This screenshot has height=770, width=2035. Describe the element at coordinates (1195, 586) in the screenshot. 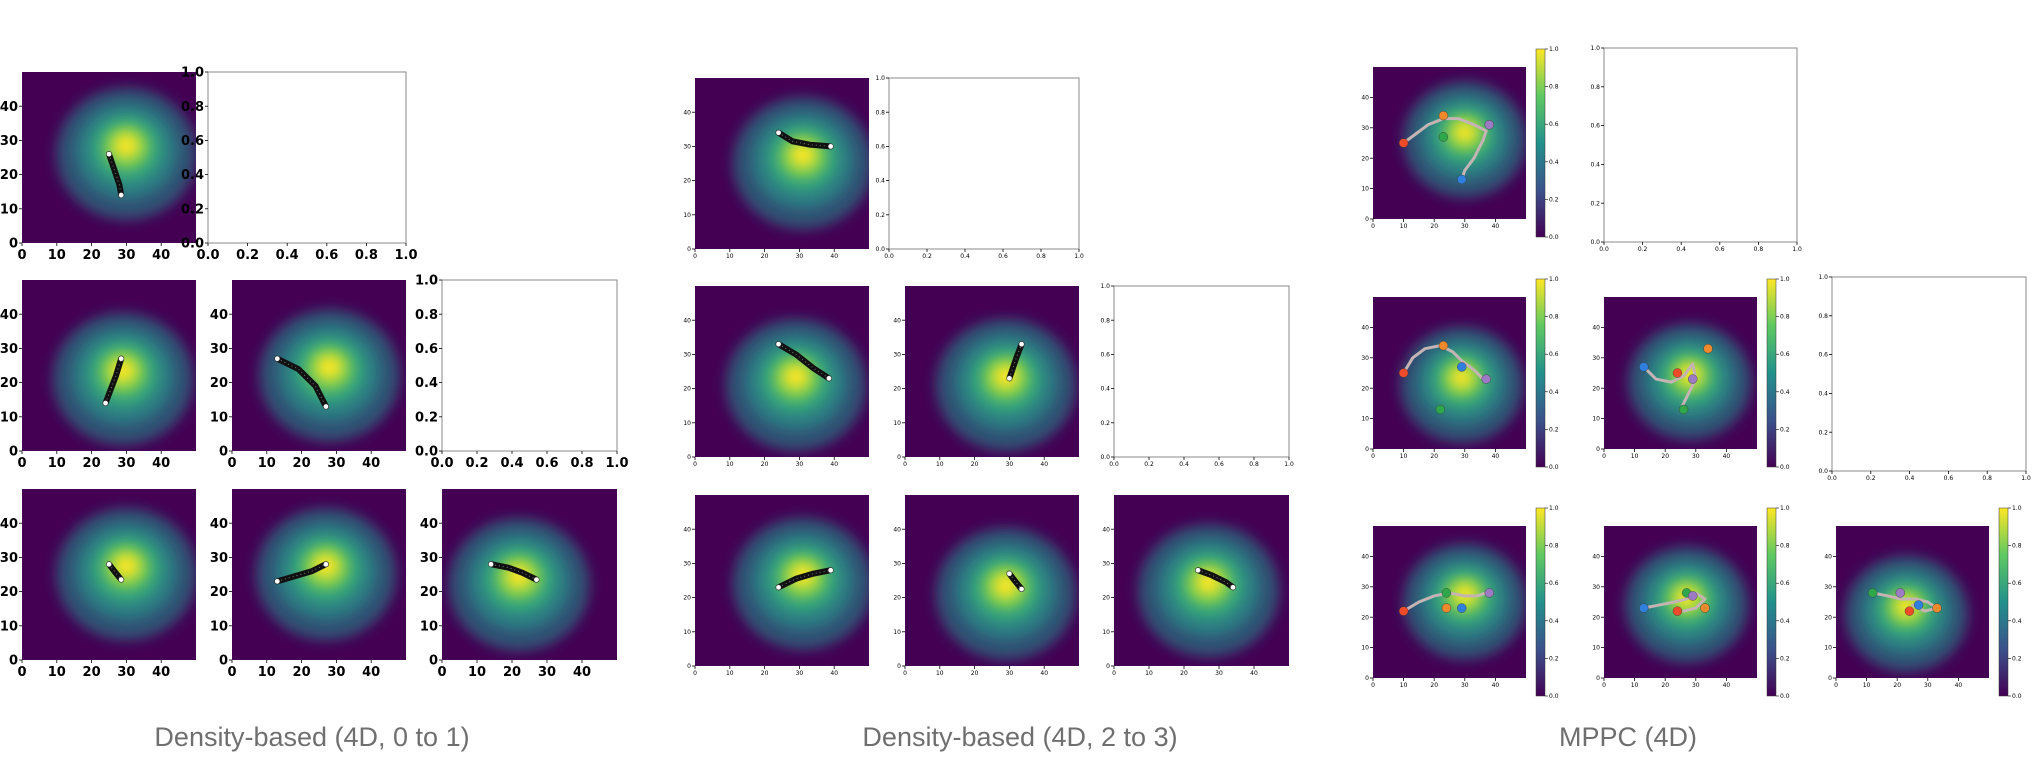

I see `panel-2-r2-c2: 0 10 20 30 40 0 10 20 30 40` at that location.